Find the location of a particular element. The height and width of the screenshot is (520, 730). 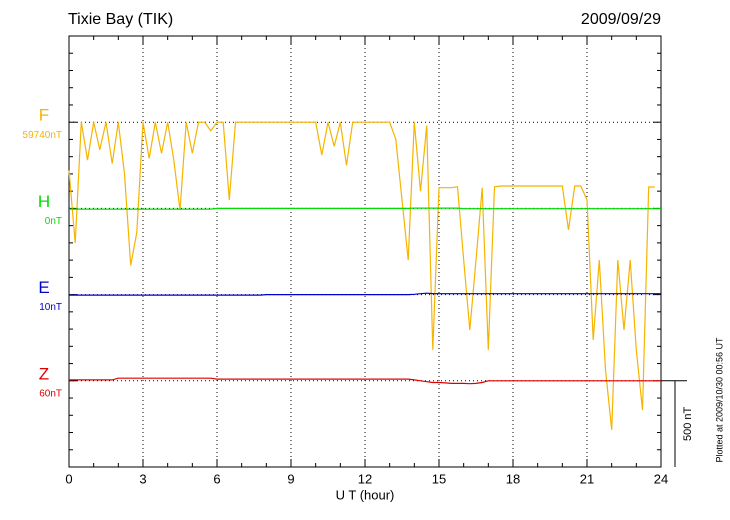

x-tick-label: 18 is located at coordinates (513, 478).